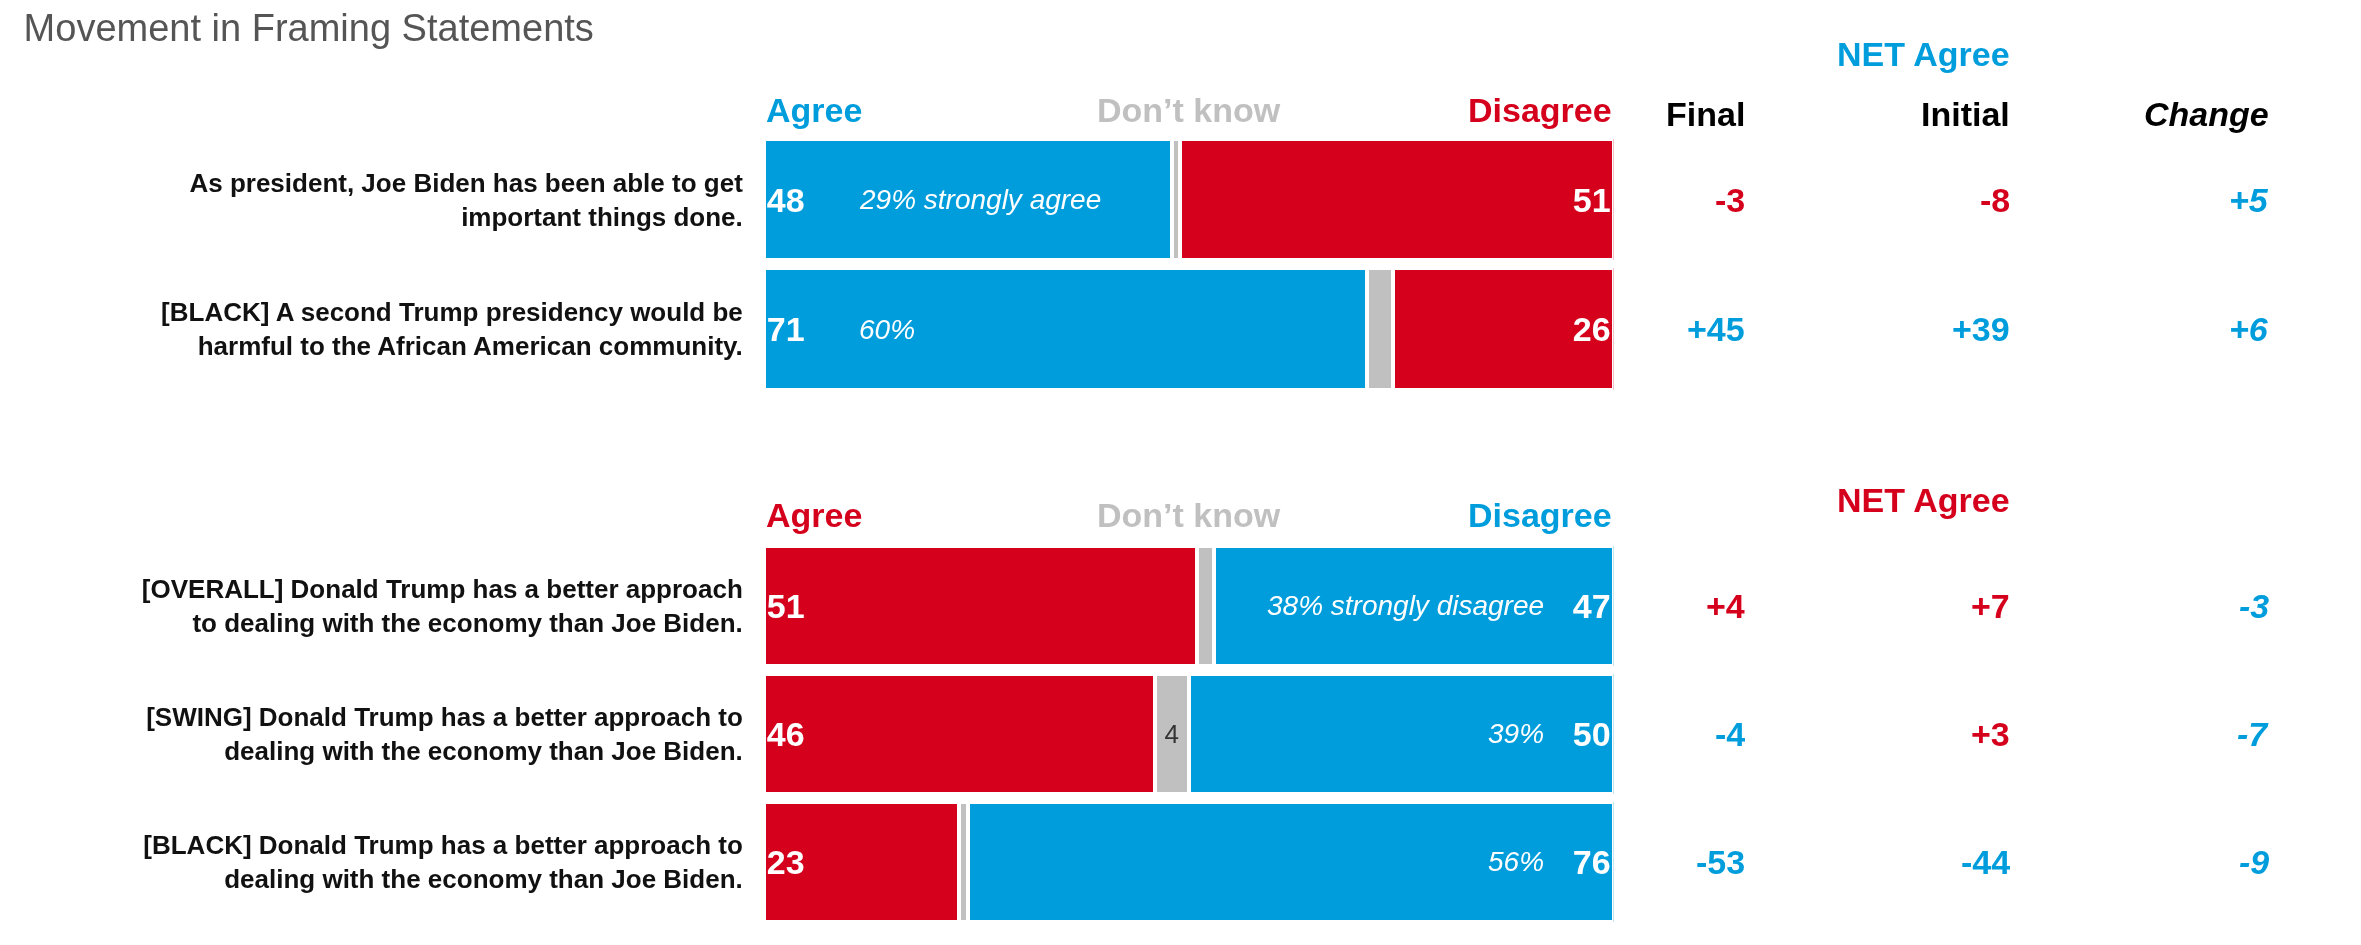  Describe the element at coordinates (1990, 734) in the screenshot. I see `text: +3` at that location.